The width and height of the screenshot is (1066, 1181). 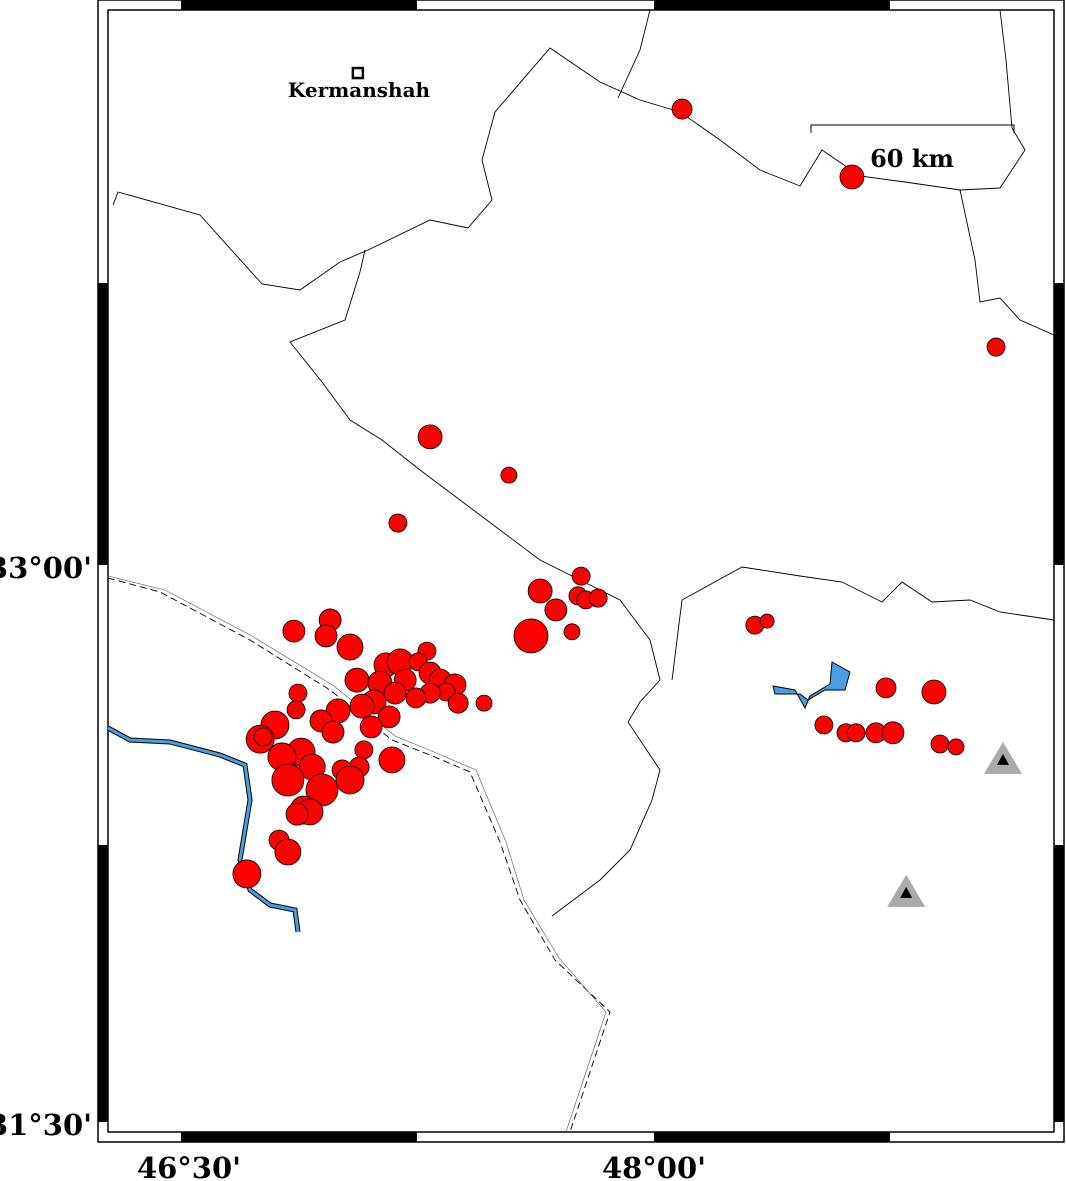 What do you see at coordinates (203, 829) in the screenshot?
I see `river` at bounding box center [203, 829].